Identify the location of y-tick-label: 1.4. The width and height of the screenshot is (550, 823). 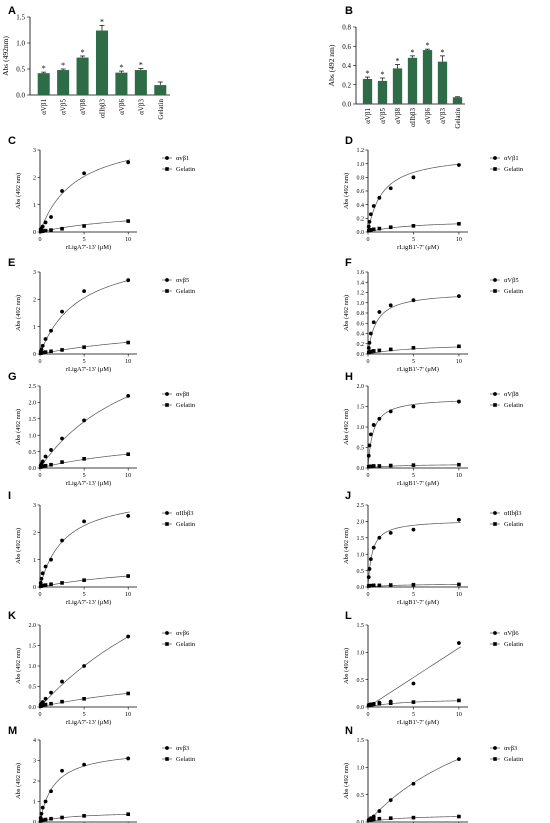
(361, 283).